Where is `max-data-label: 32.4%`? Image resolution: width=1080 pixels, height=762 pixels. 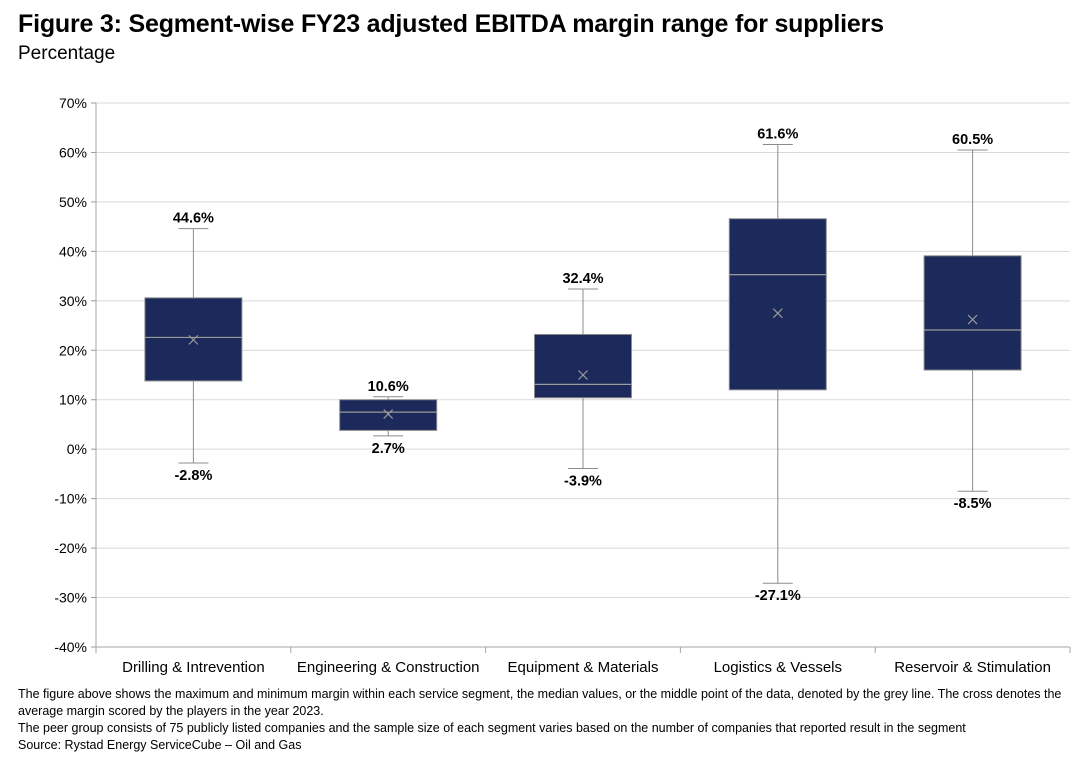
max-data-label: 32.4% is located at coordinates (582, 279).